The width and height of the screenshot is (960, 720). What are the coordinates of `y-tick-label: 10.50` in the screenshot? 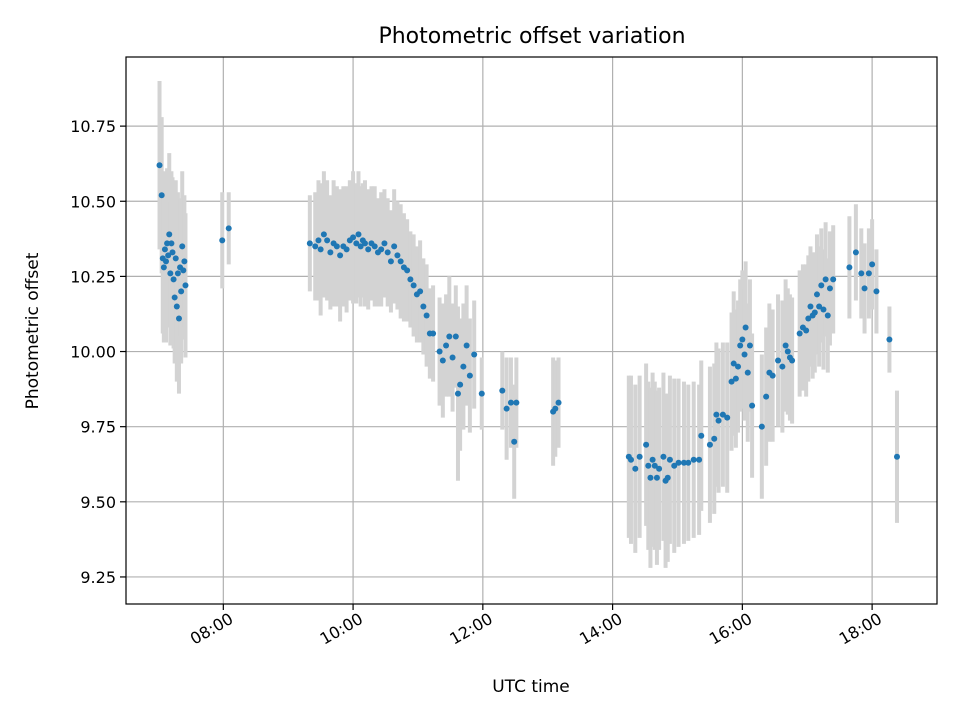 It's located at (93, 201).